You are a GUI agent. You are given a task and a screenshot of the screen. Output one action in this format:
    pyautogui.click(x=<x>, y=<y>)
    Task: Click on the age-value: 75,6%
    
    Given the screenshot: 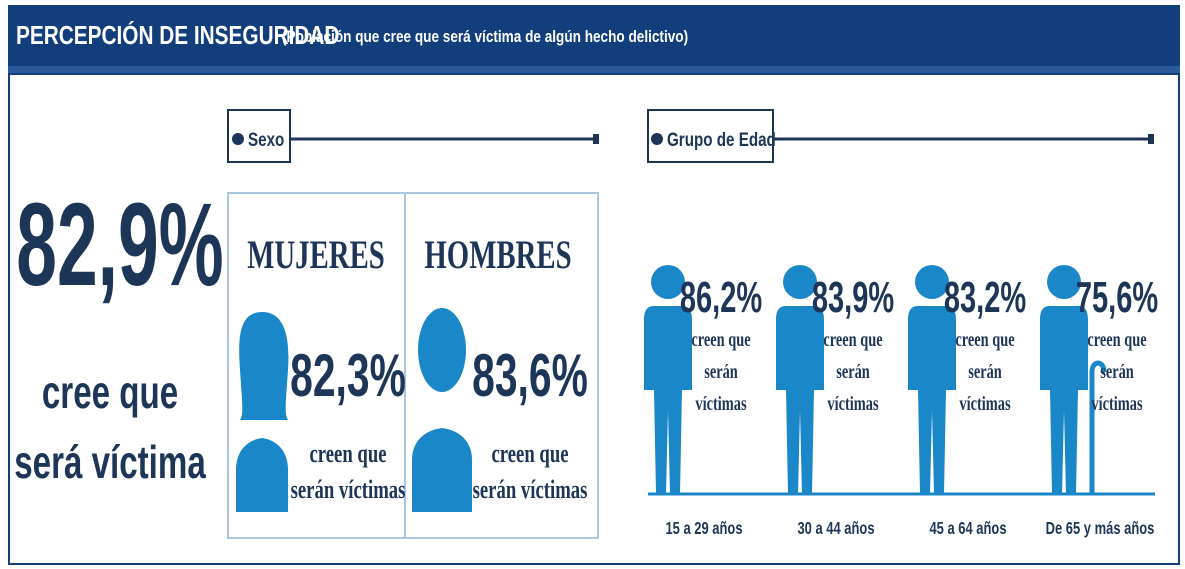 What is the action you would take?
    pyautogui.click(x=1117, y=297)
    